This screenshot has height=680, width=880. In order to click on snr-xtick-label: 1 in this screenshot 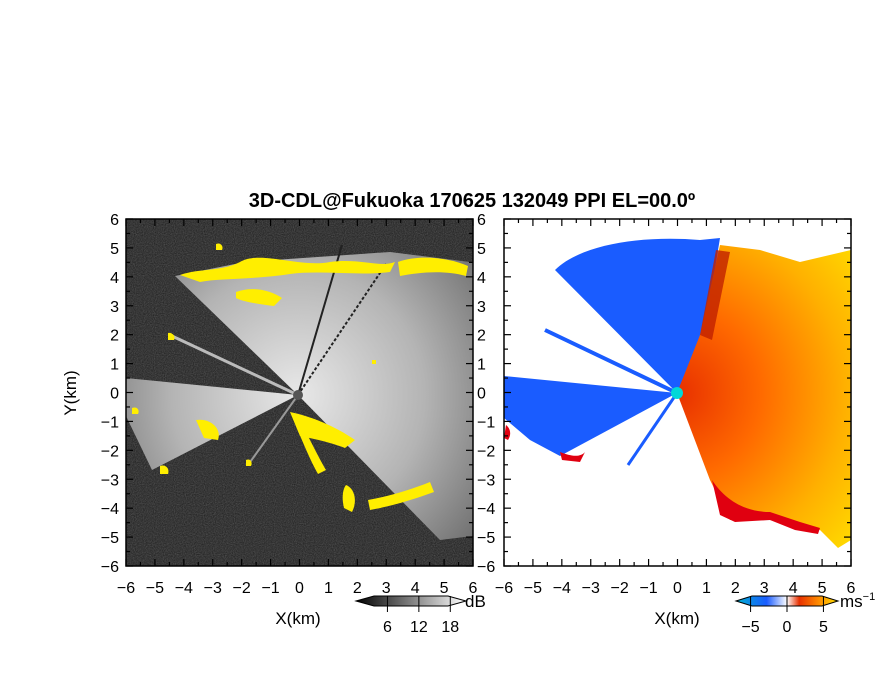, I will do `click(328, 588)`.